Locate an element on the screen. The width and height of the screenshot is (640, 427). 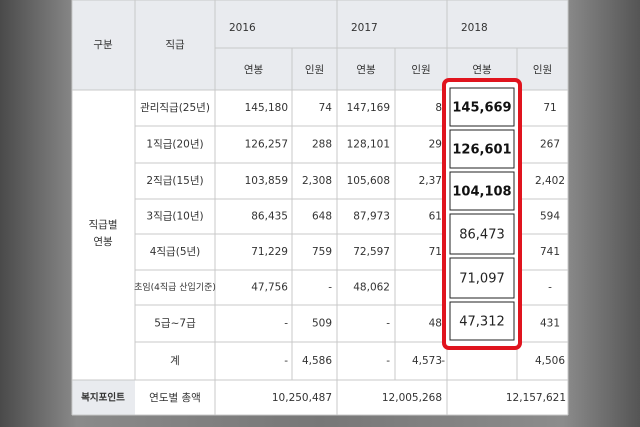
highlight-value: 47,312 is located at coordinates (482, 322).